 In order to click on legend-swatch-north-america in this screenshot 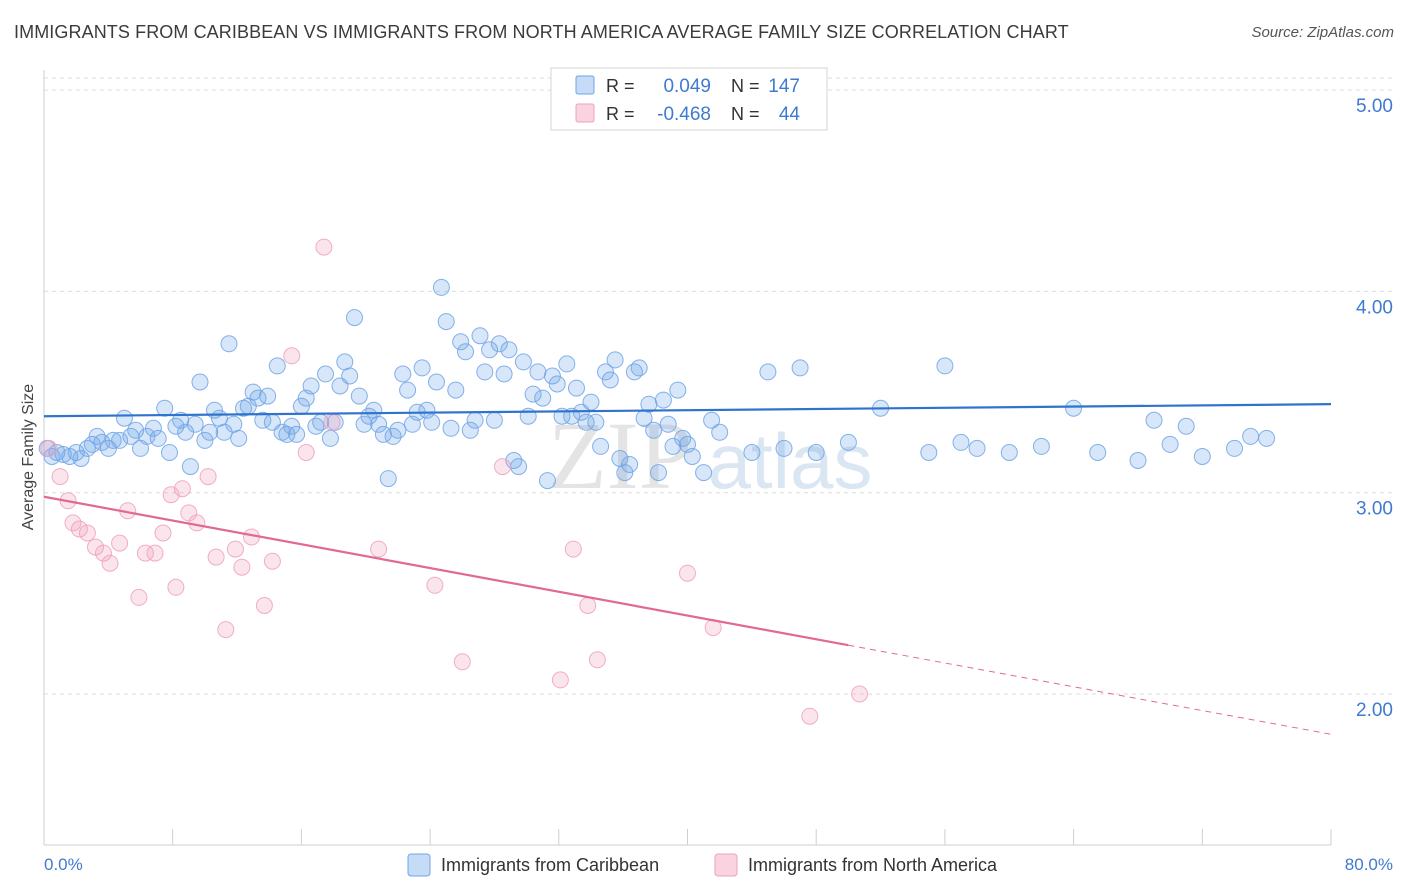, I will do `click(726, 865)`.